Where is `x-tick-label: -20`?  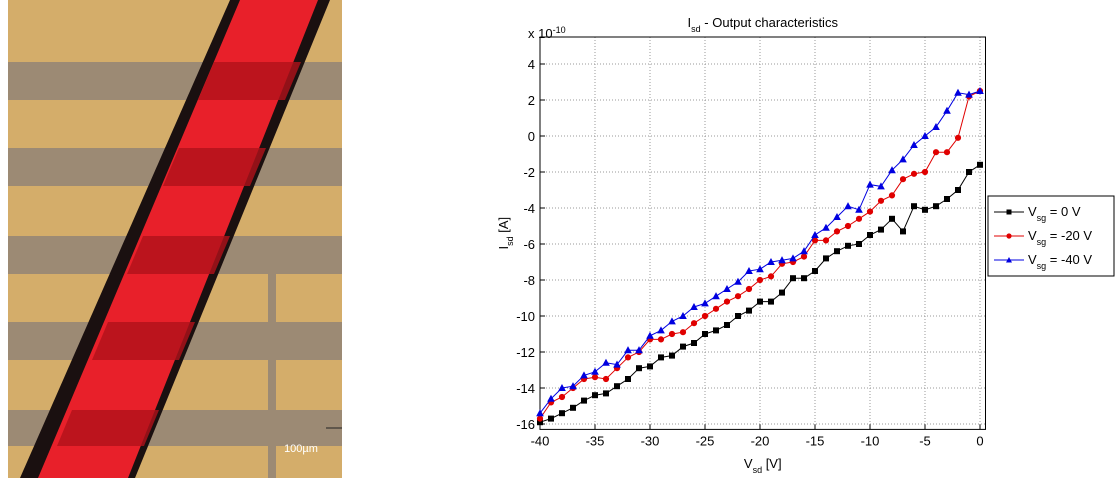 x-tick-label: -20 is located at coordinates (760, 440).